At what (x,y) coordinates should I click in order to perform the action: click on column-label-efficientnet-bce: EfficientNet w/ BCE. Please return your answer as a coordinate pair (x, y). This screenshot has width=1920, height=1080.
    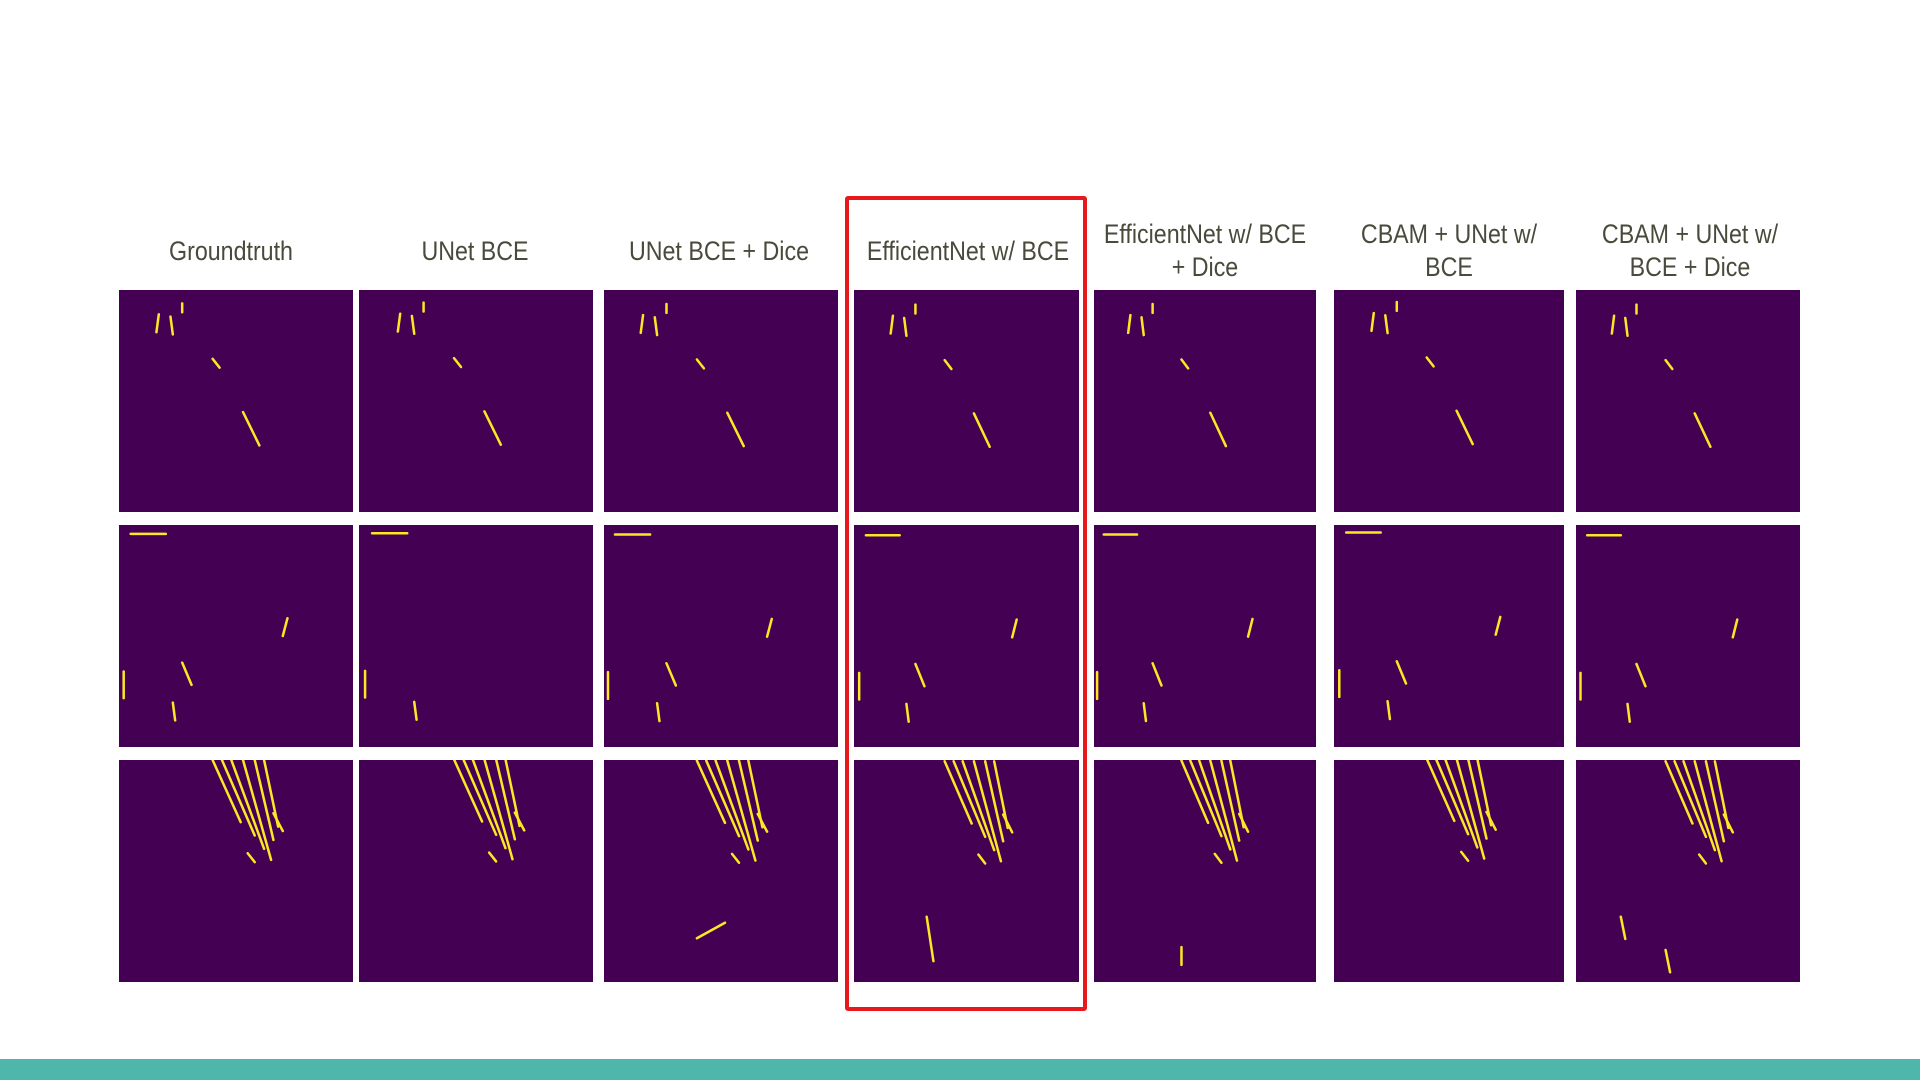
    Looking at the image, I should click on (968, 250).